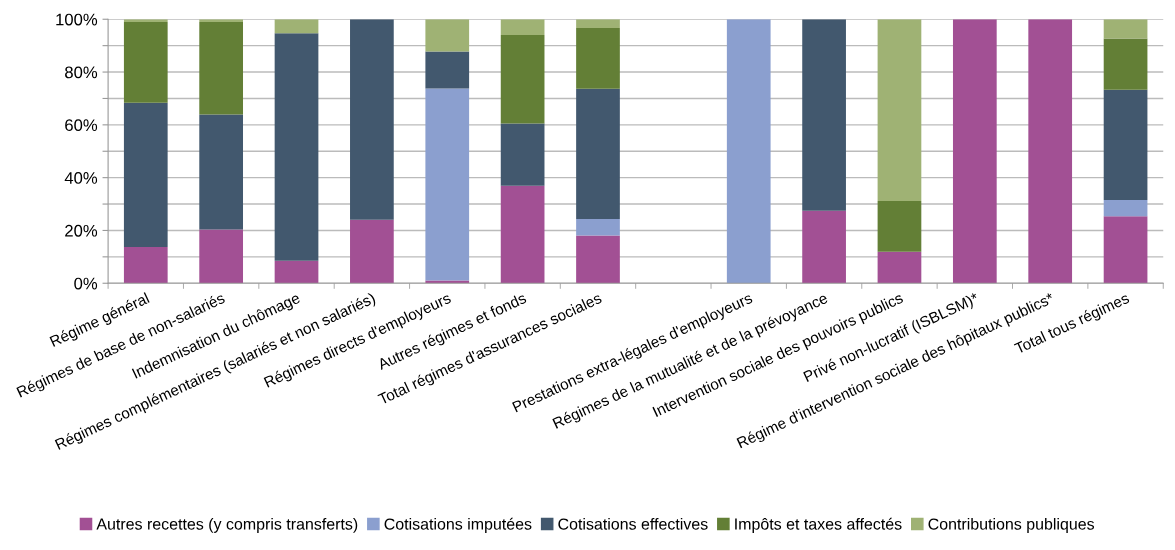 The image size is (1175, 550). I want to click on legend-label: Autres recettes (y compris transferts), so click(227, 525).